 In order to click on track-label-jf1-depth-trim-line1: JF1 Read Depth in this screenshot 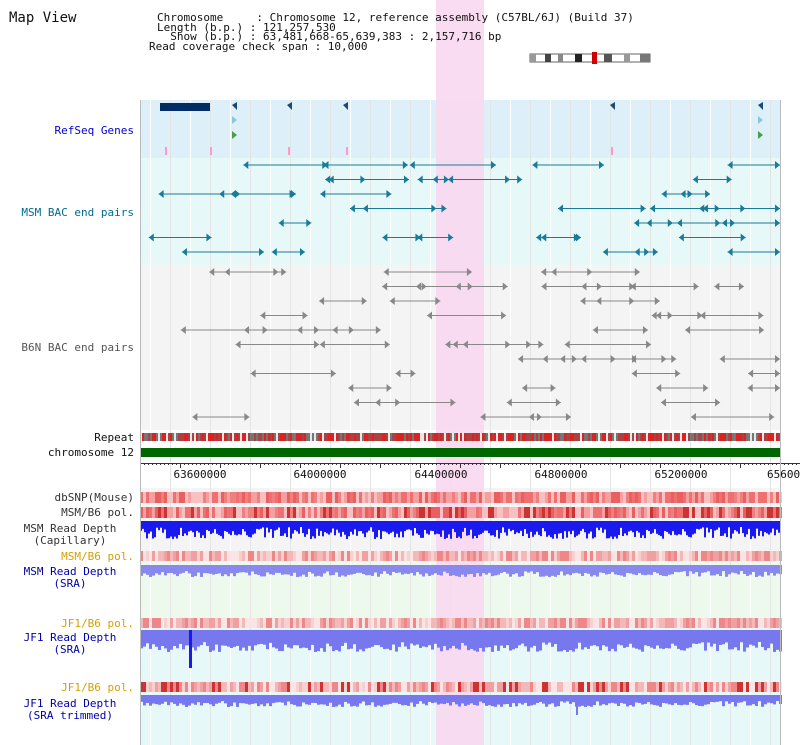, I will do `click(70, 703)`.